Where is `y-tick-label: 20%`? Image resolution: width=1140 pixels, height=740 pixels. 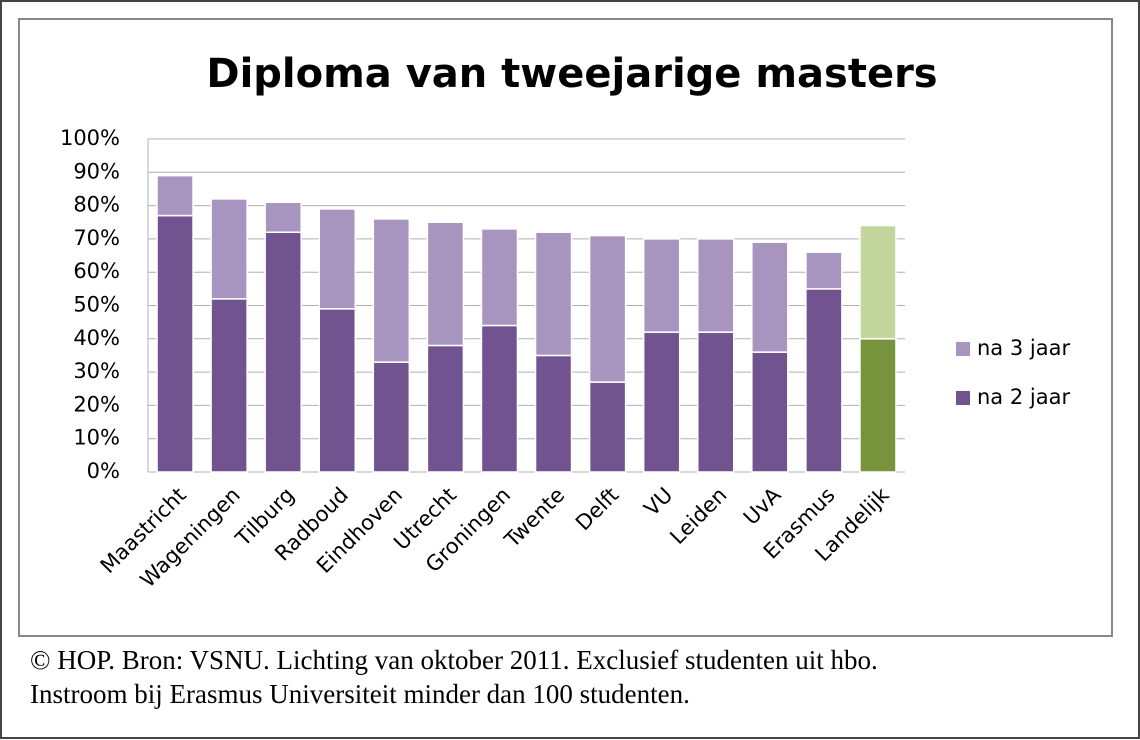
y-tick-label: 20% is located at coordinates (96, 404).